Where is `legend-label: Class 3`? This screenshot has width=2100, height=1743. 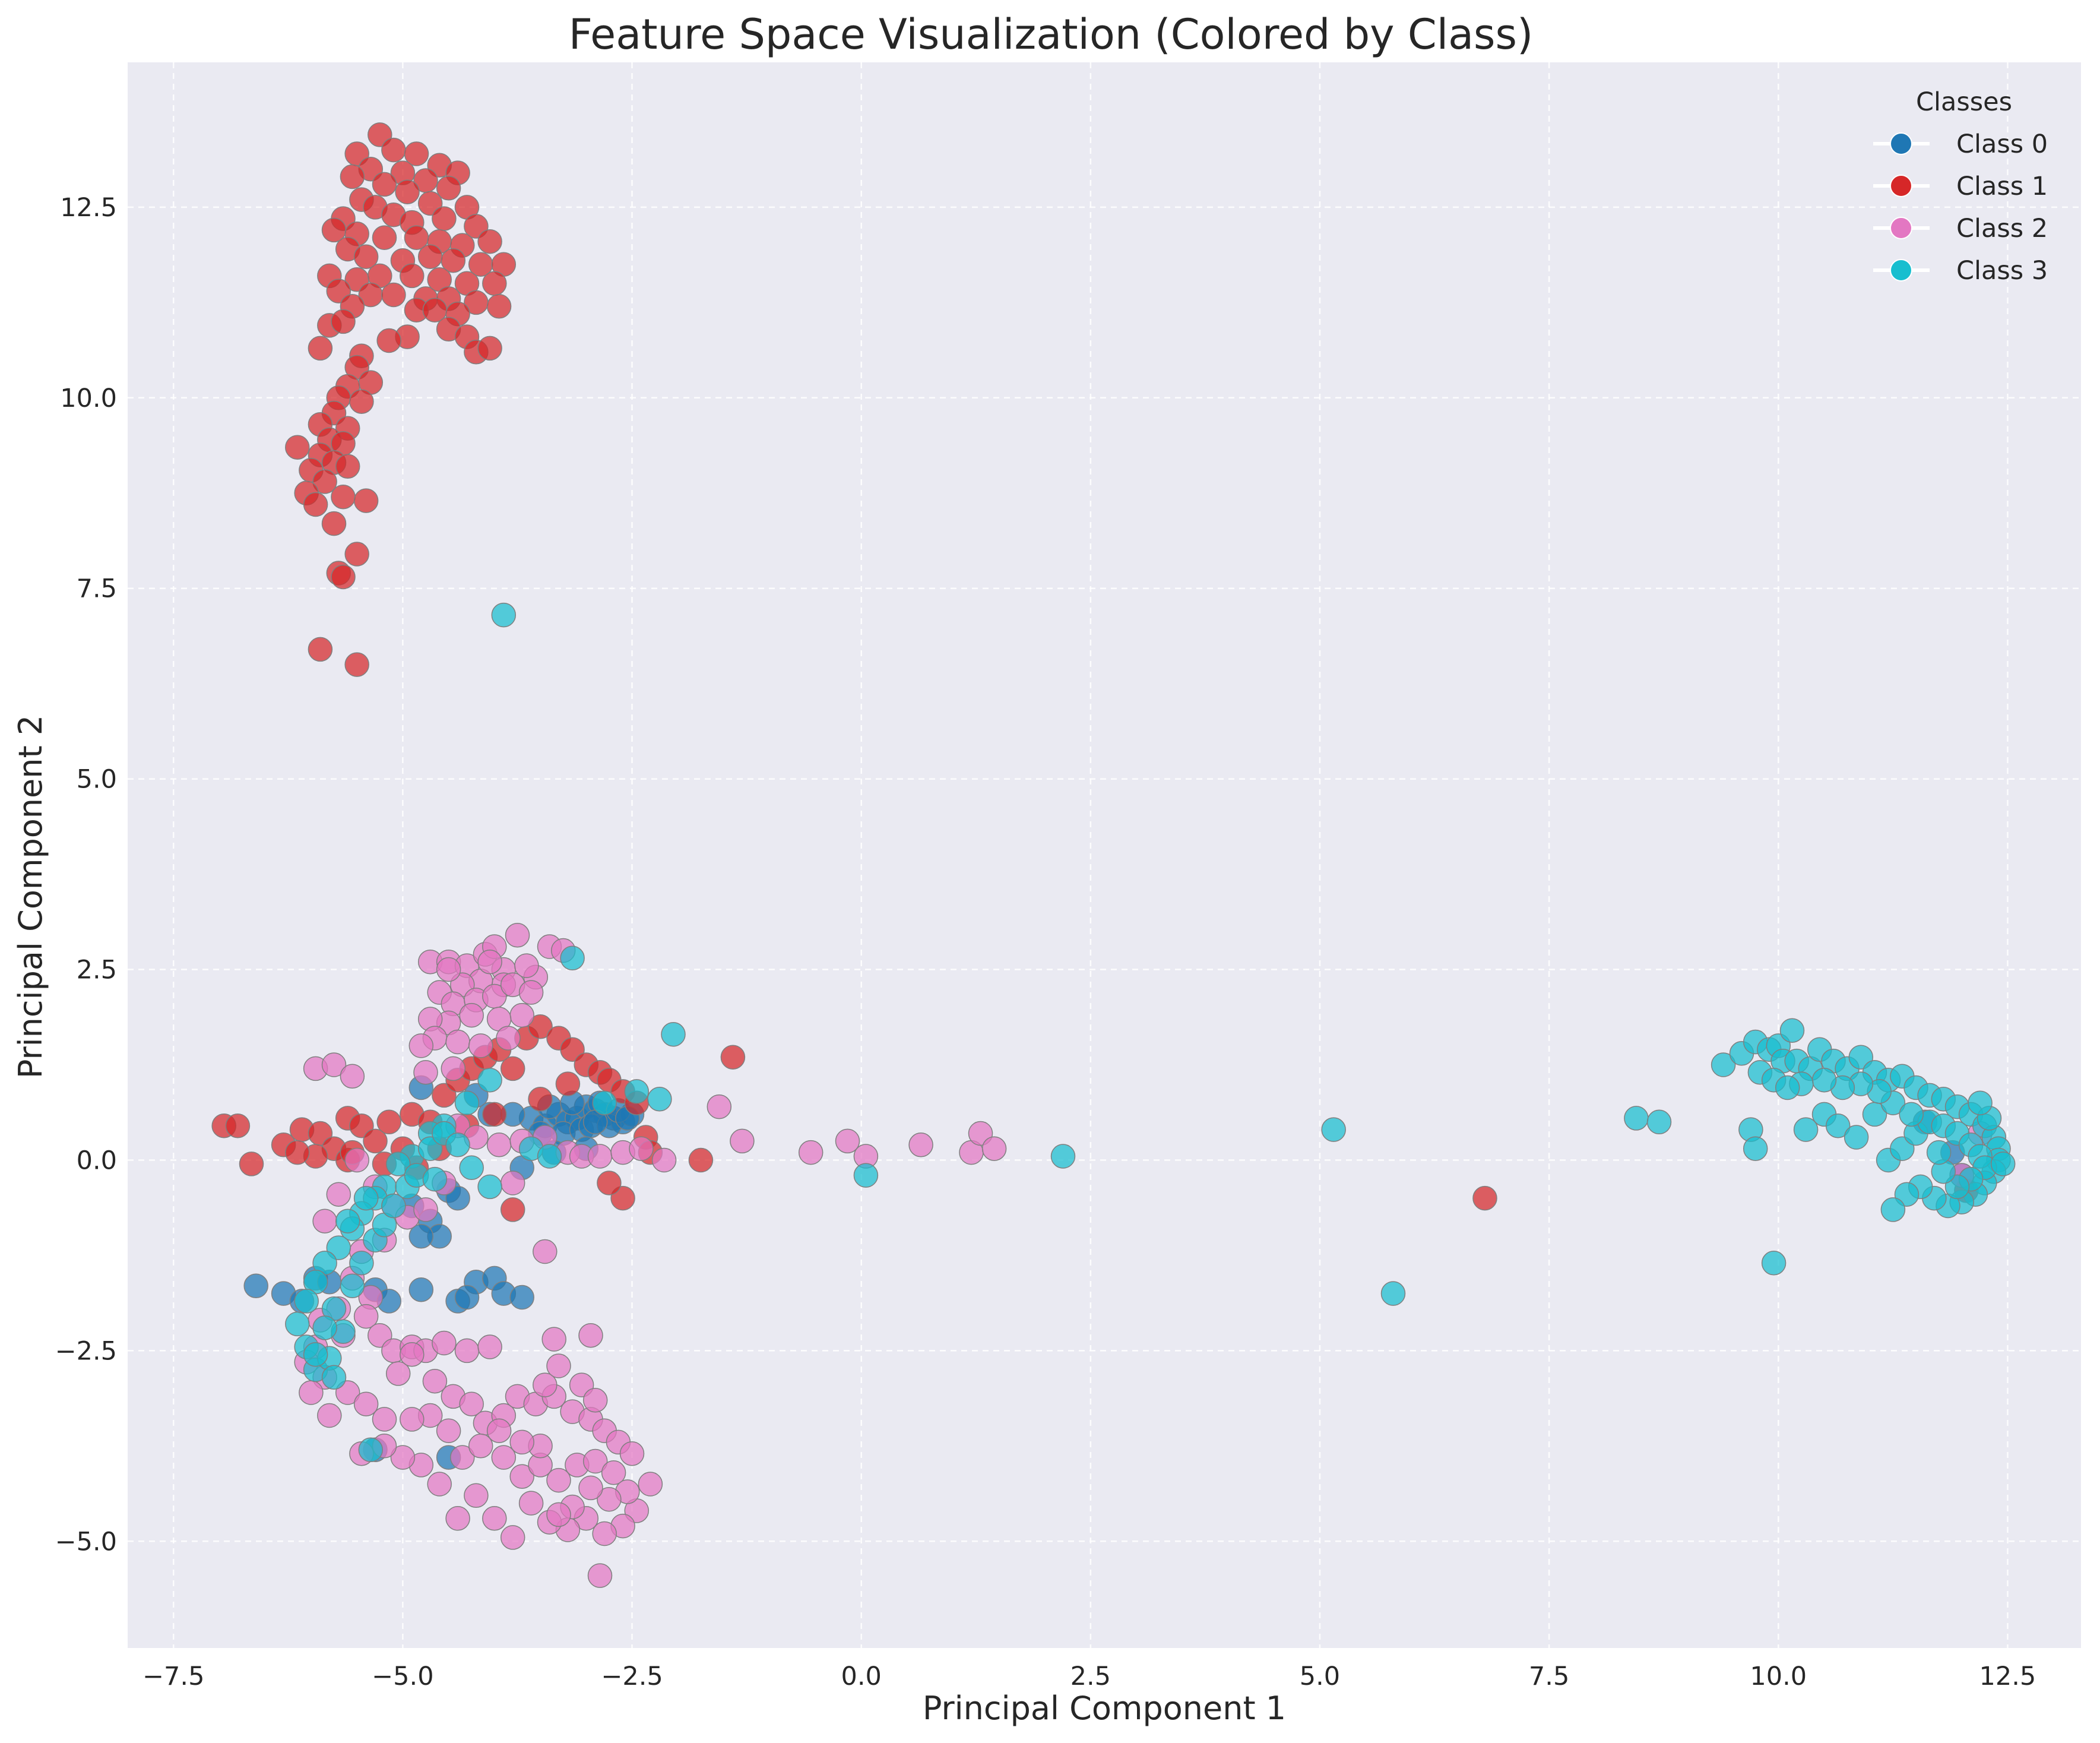
legend-label: Class 3 is located at coordinates (2002, 271).